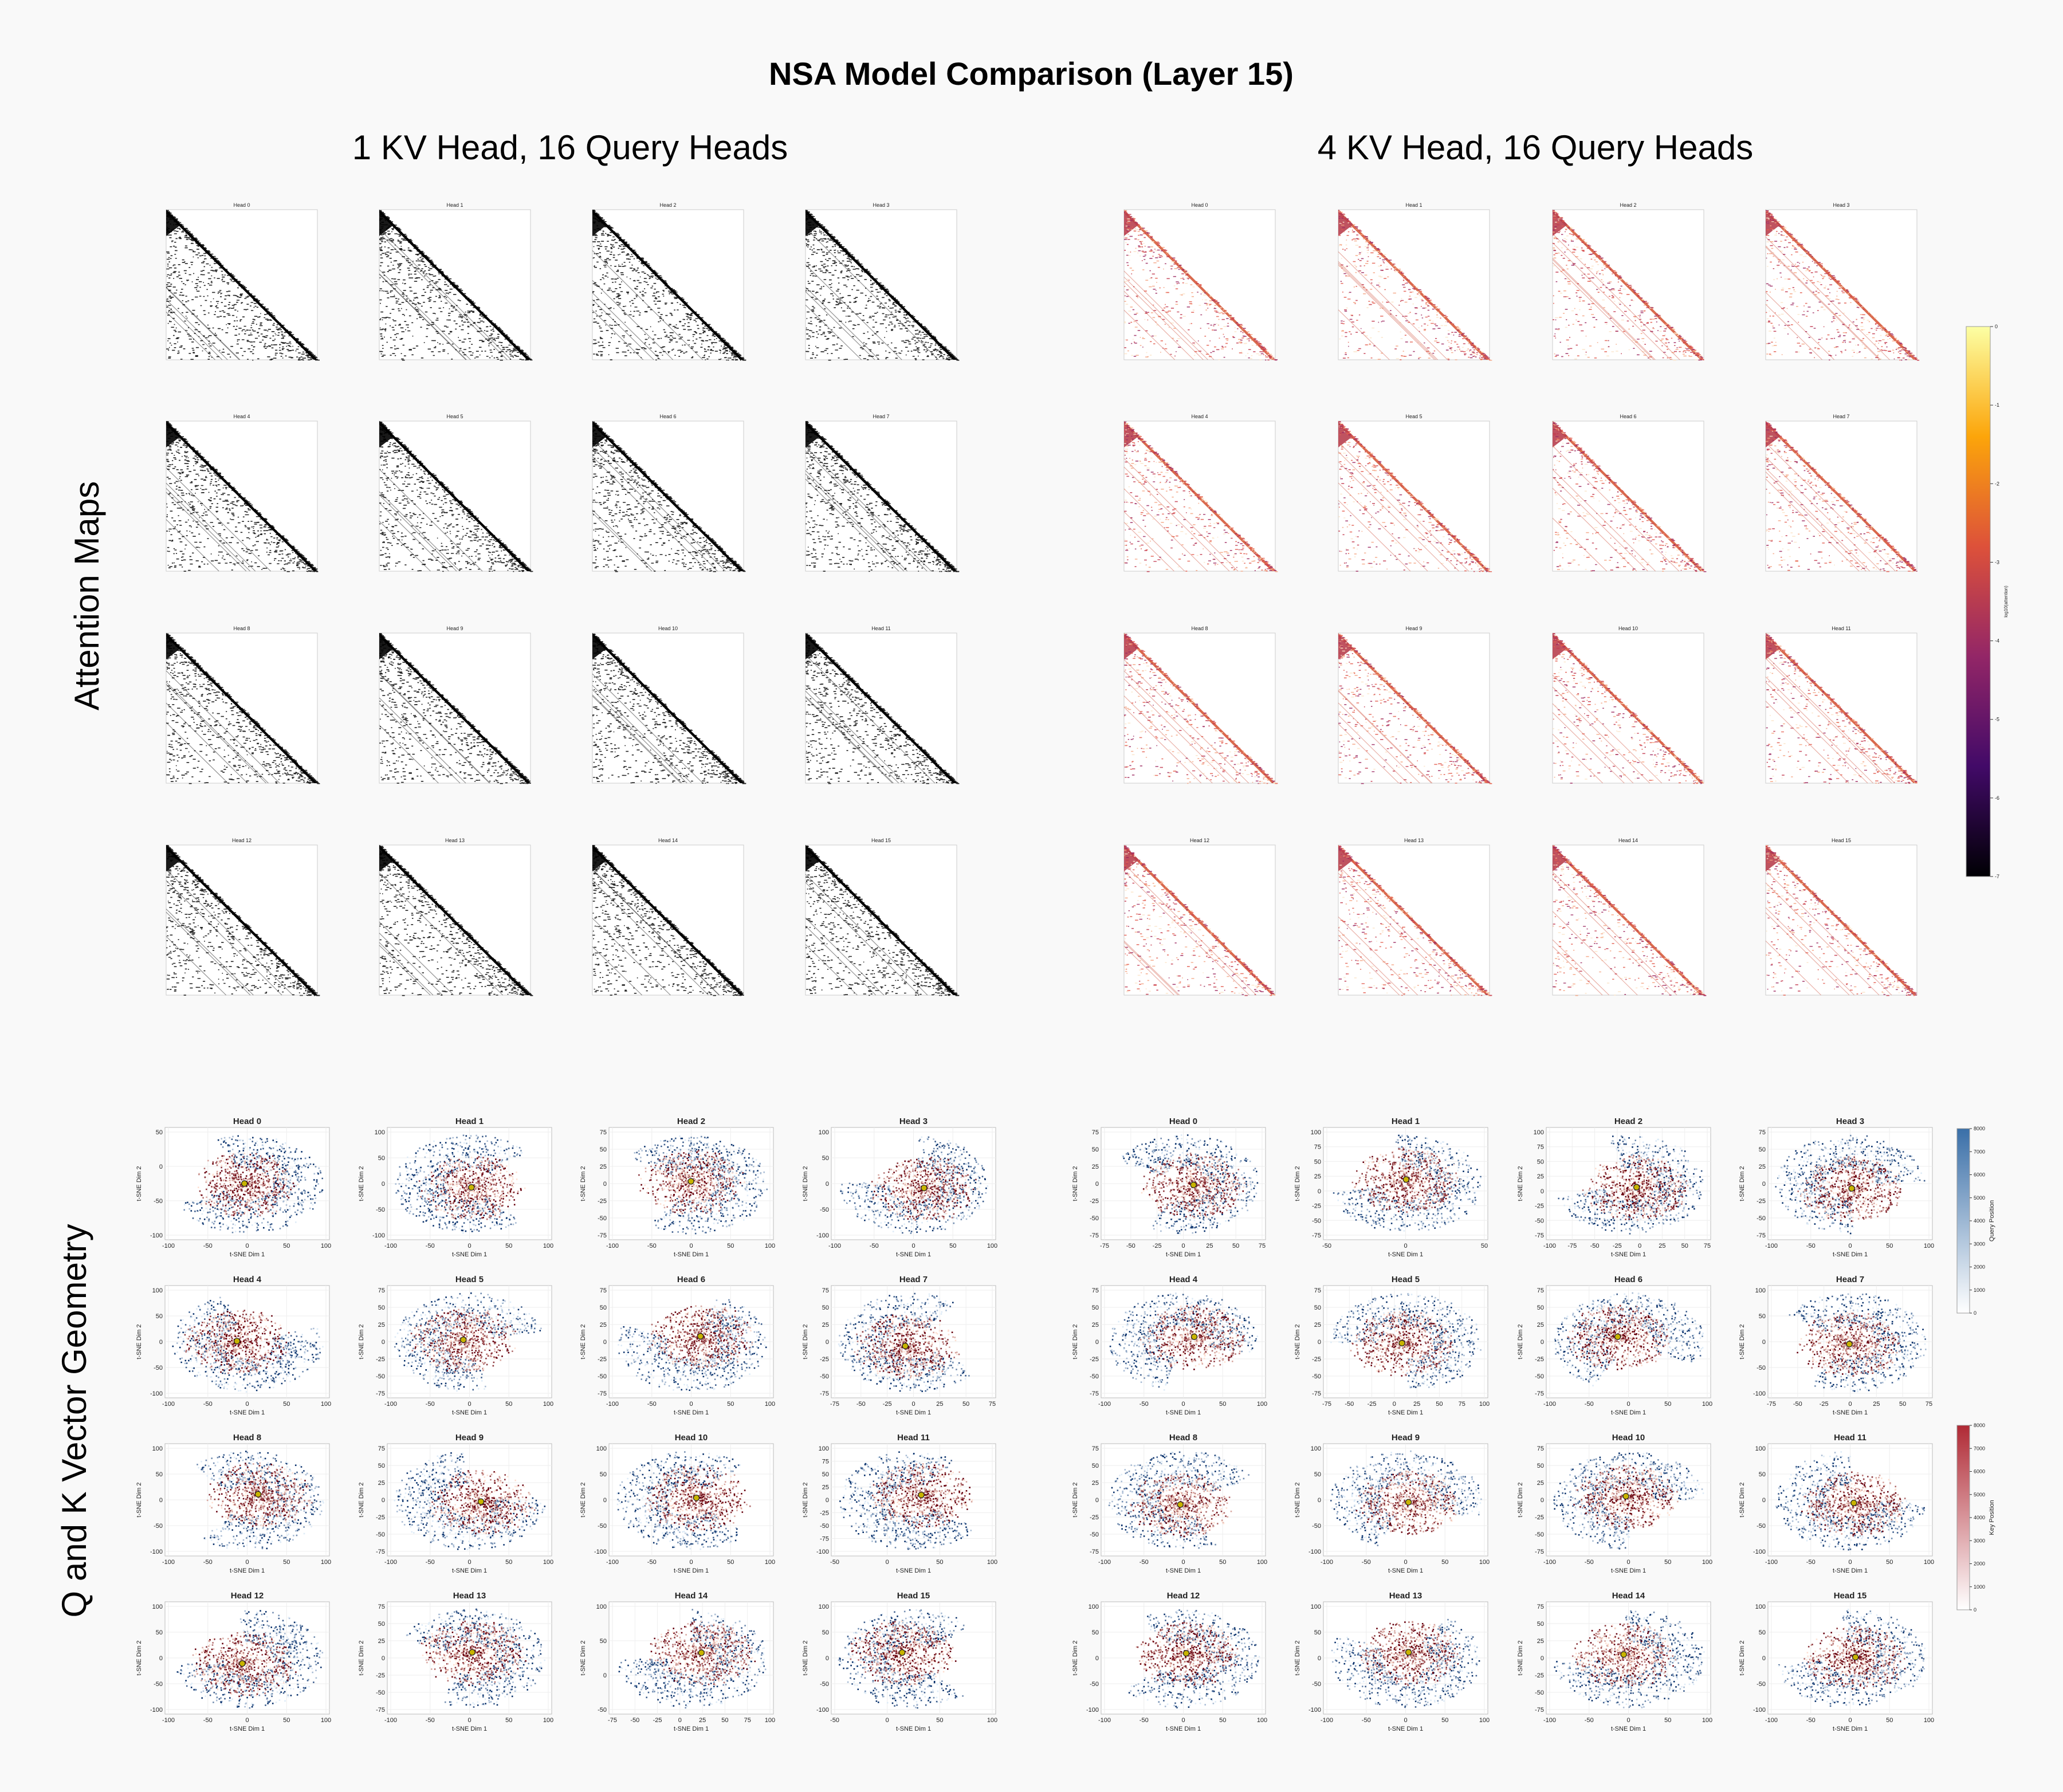  I want to click on attention-map-head-8: Head 8, so click(1200, 705).